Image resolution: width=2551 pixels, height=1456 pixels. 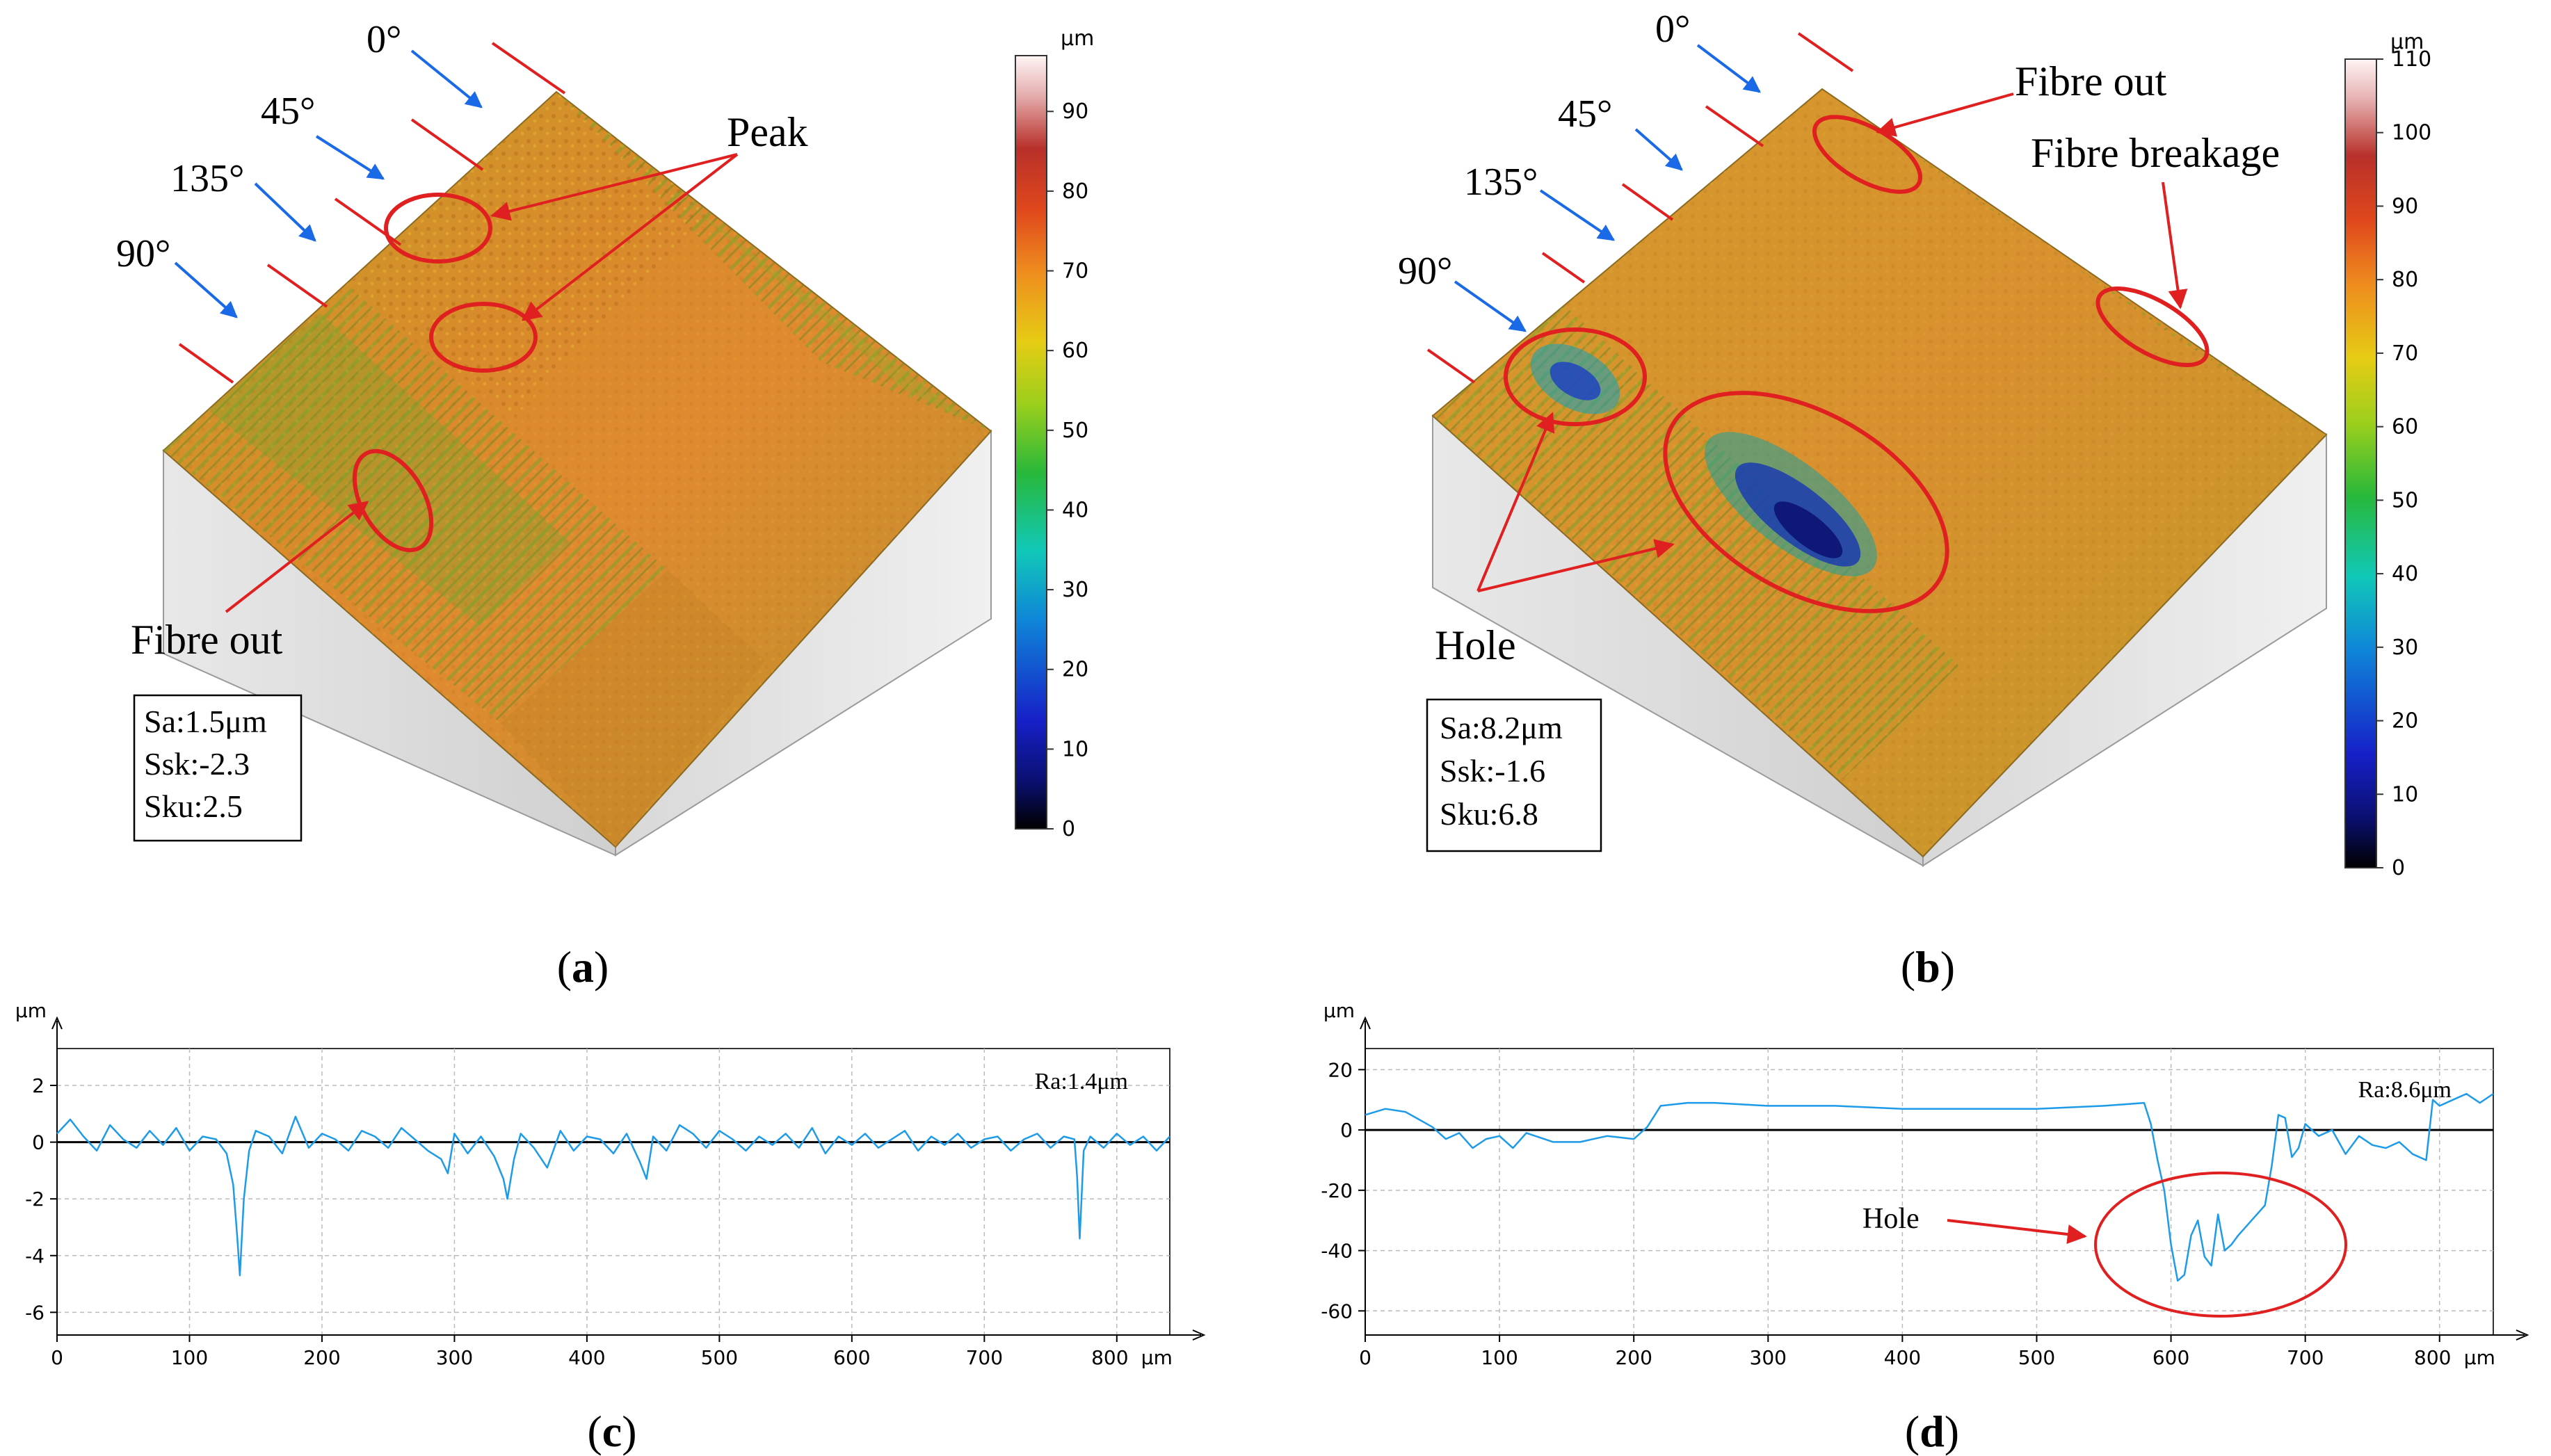 I want to click on colorbar-tick-label: 90, so click(x=2405, y=206).